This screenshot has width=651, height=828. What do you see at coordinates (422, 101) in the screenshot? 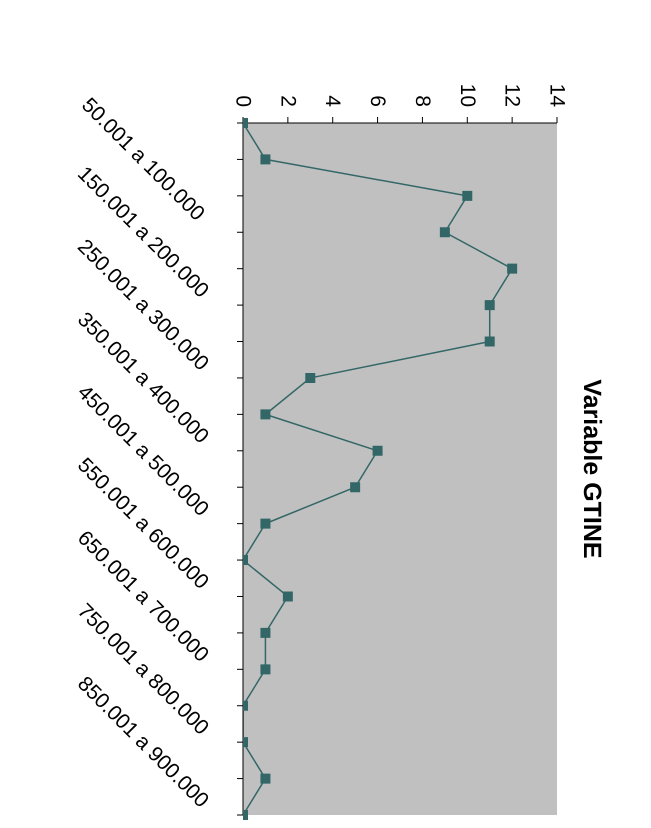
I see `x-tick-label: 8` at bounding box center [422, 101].